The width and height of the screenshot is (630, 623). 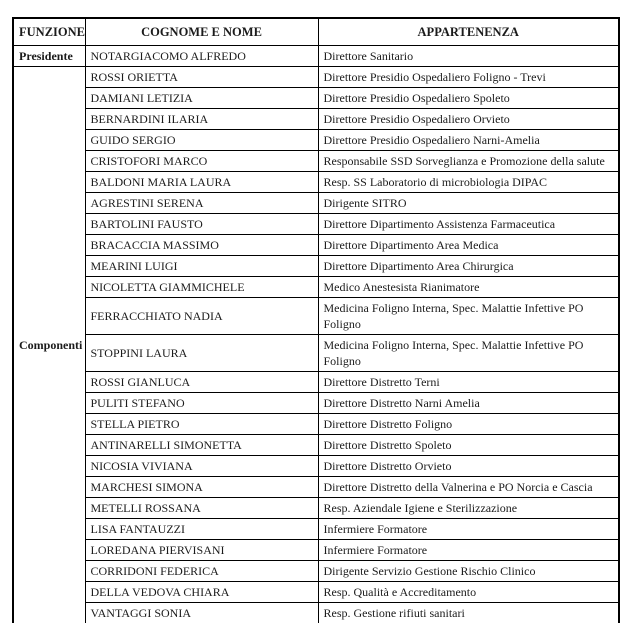 What do you see at coordinates (468, 98) in the screenshot?
I see `affiliation-cell: Direttore Presidio Ospedaliero Spoleto` at bounding box center [468, 98].